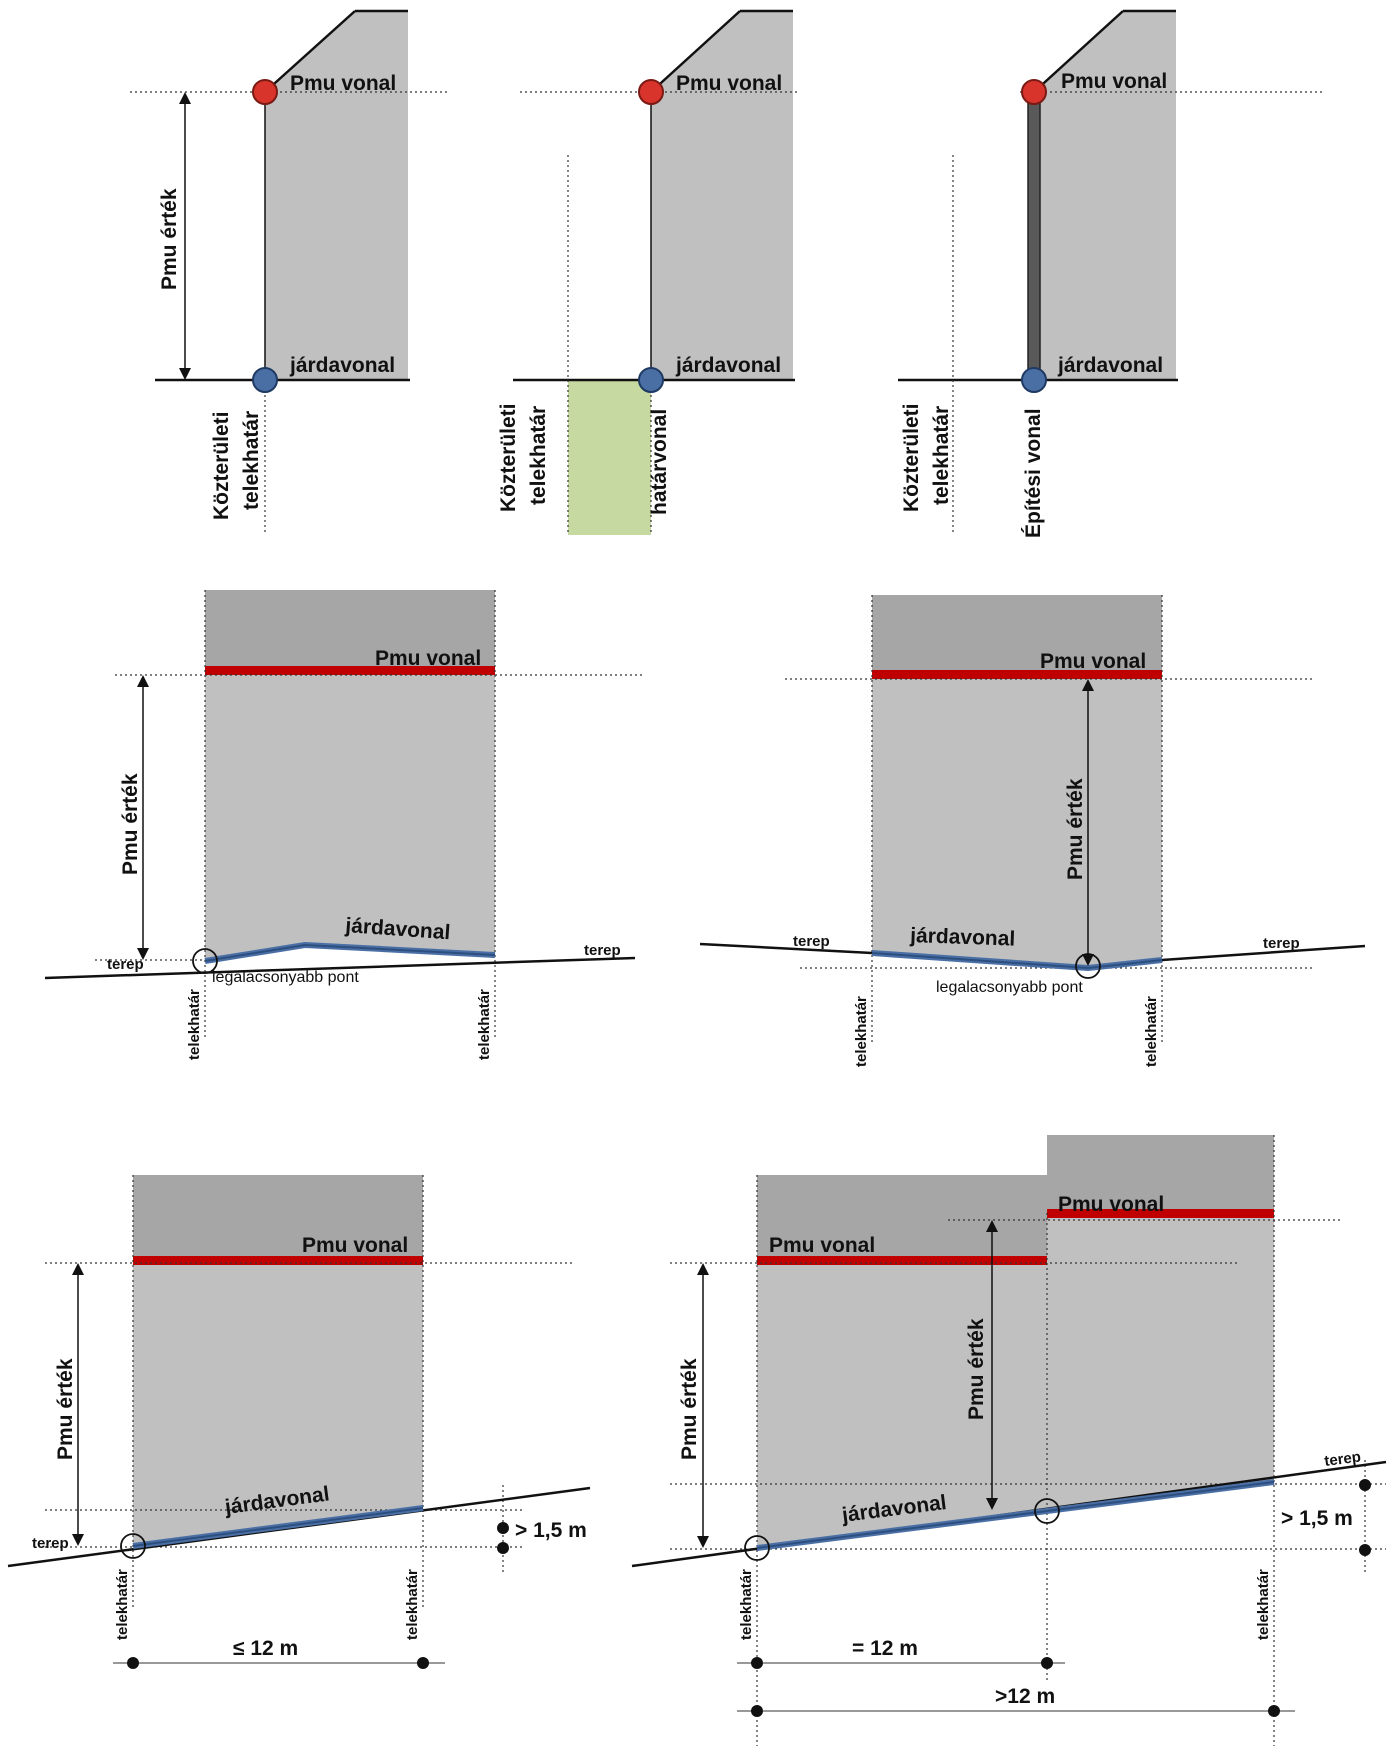 This screenshot has width=1391, height=1746. I want to click on arrow-up-left, so click(703, 1269).